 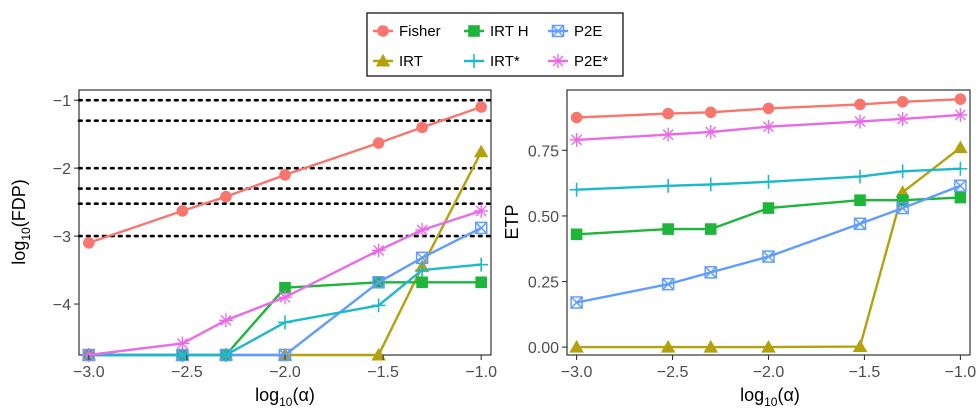 What do you see at coordinates (768, 216) in the screenshot?
I see `etp-series-irt-h` at bounding box center [768, 216].